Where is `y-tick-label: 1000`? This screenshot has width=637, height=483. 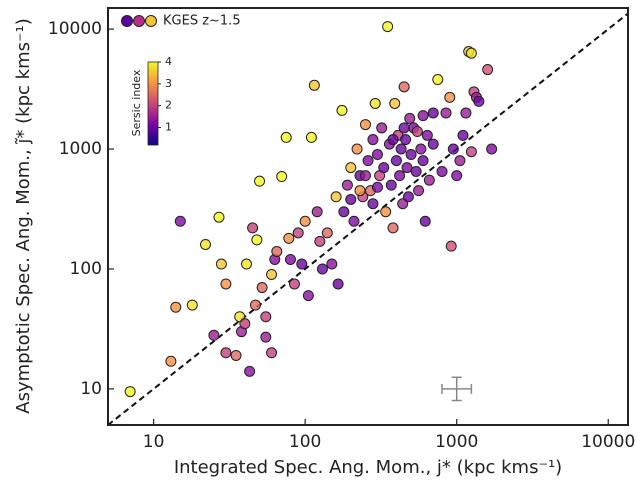 y-tick-label: 1000 is located at coordinates (80, 149).